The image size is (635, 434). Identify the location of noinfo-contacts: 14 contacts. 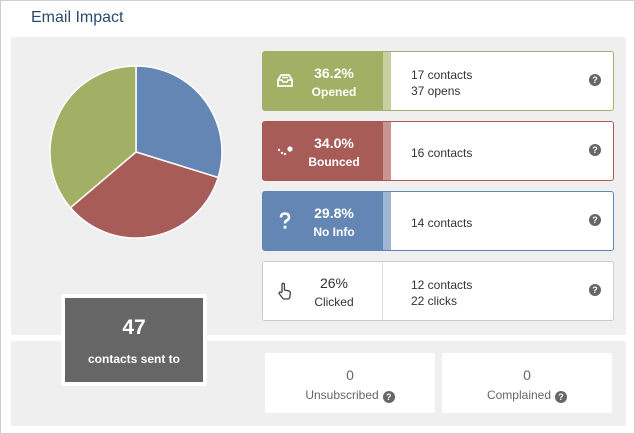
(442, 223).